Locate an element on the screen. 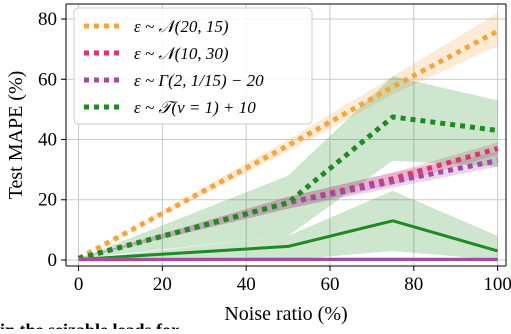 The image size is (511, 334). x-tick-label: 60 is located at coordinates (330, 284).